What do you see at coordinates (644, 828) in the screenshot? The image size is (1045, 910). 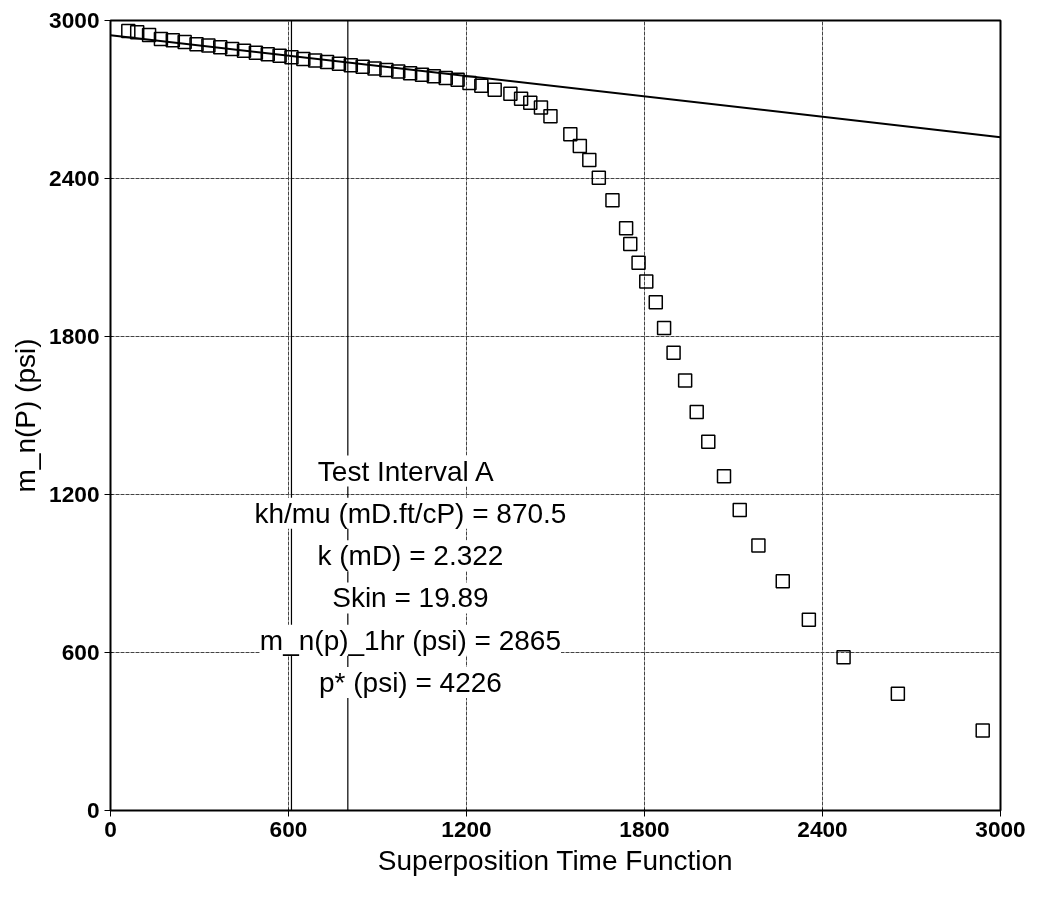 I see `x-tick-label: 1800` at bounding box center [644, 828].